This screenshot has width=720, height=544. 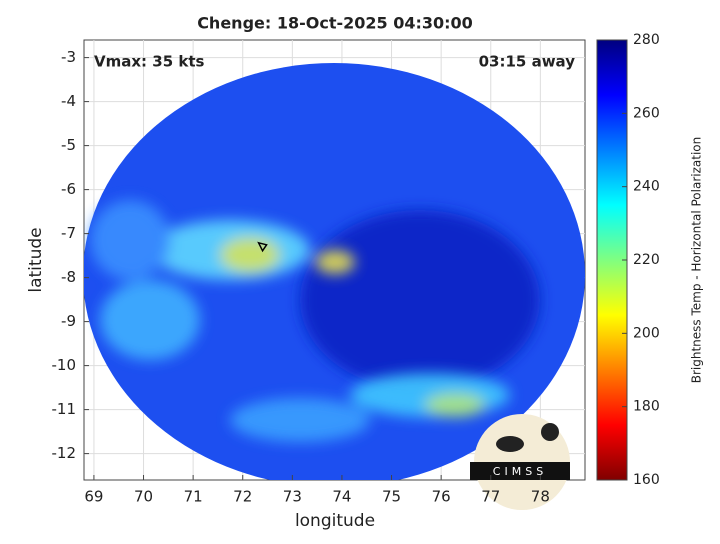 What do you see at coordinates (335, 521) in the screenshot?
I see `x-axis-label: longitude` at bounding box center [335, 521].